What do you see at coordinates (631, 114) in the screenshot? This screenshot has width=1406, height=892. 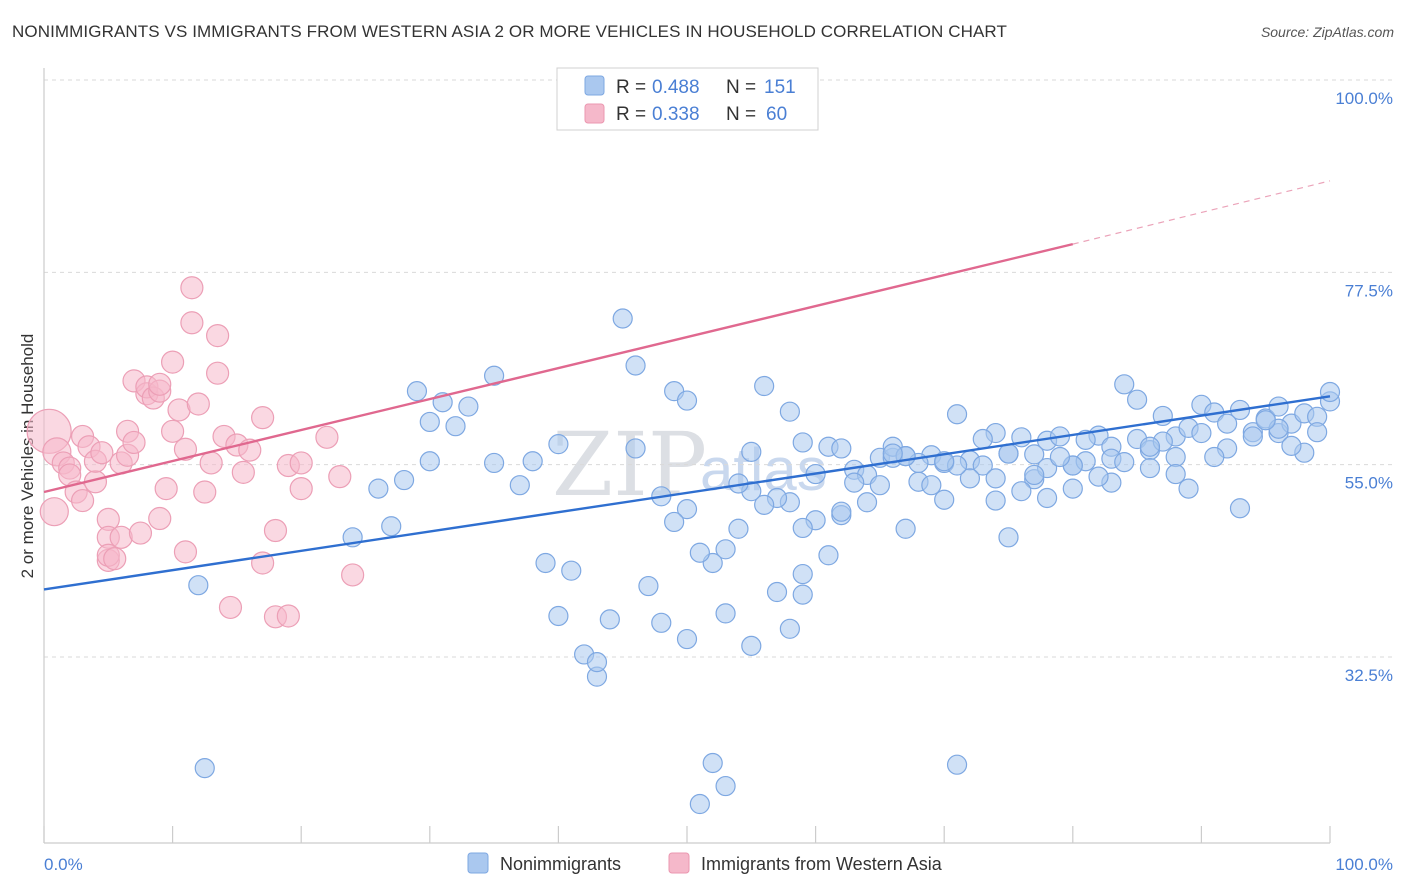 I see `legend-r-label-2: R =` at bounding box center [631, 114].